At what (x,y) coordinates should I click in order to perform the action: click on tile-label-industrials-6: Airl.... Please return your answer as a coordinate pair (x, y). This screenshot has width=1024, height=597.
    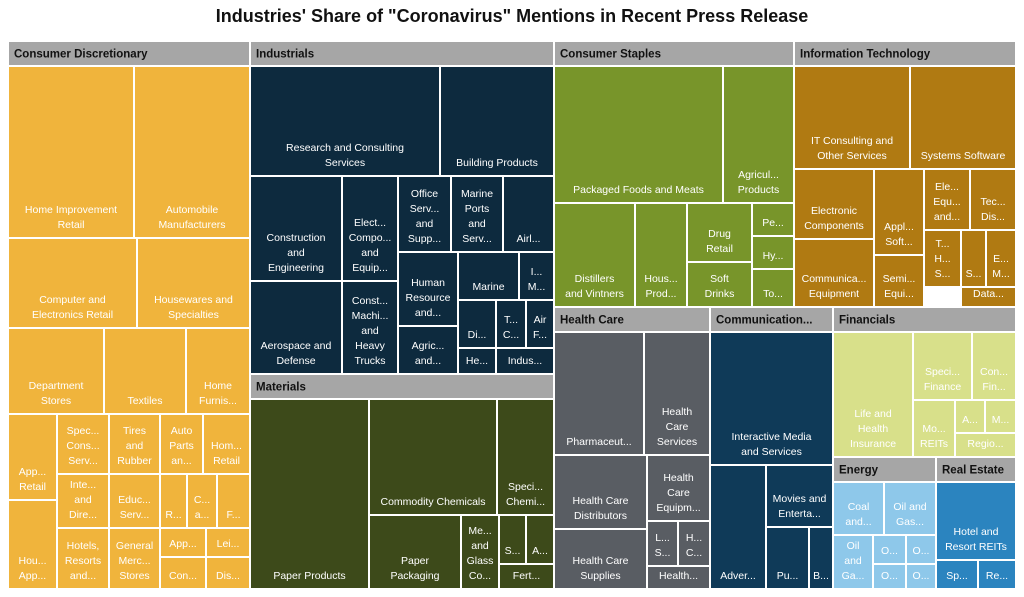
    Looking at the image, I should click on (529, 239).